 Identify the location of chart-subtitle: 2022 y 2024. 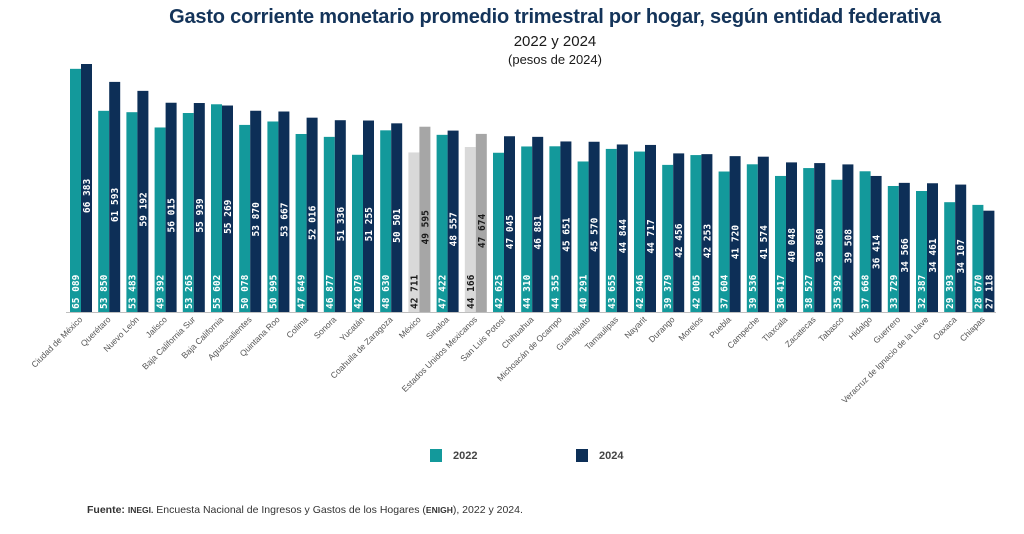
(555, 41).